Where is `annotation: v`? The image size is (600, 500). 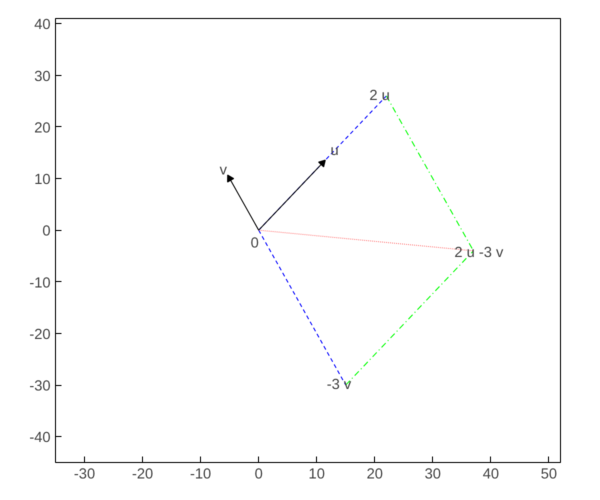
annotation: v is located at coordinates (224, 170).